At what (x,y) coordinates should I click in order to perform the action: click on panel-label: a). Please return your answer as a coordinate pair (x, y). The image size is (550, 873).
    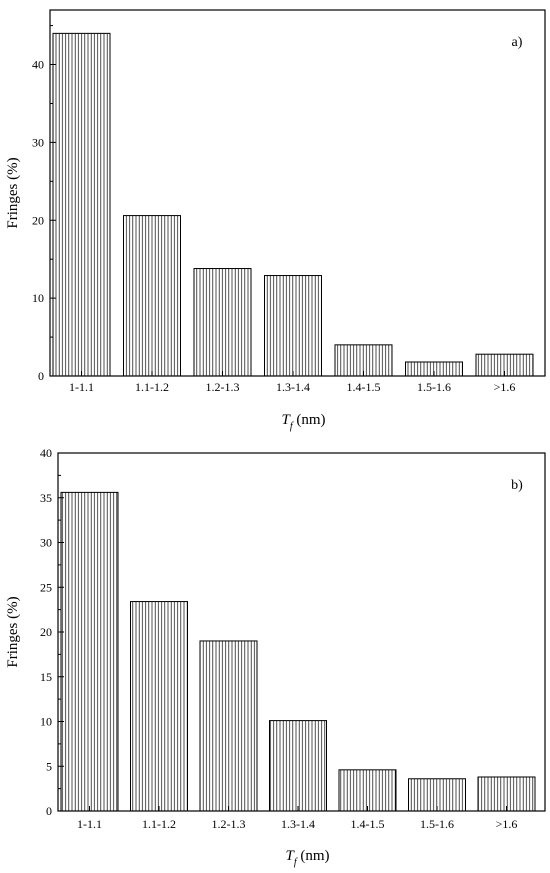
    Looking at the image, I should click on (517, 42).